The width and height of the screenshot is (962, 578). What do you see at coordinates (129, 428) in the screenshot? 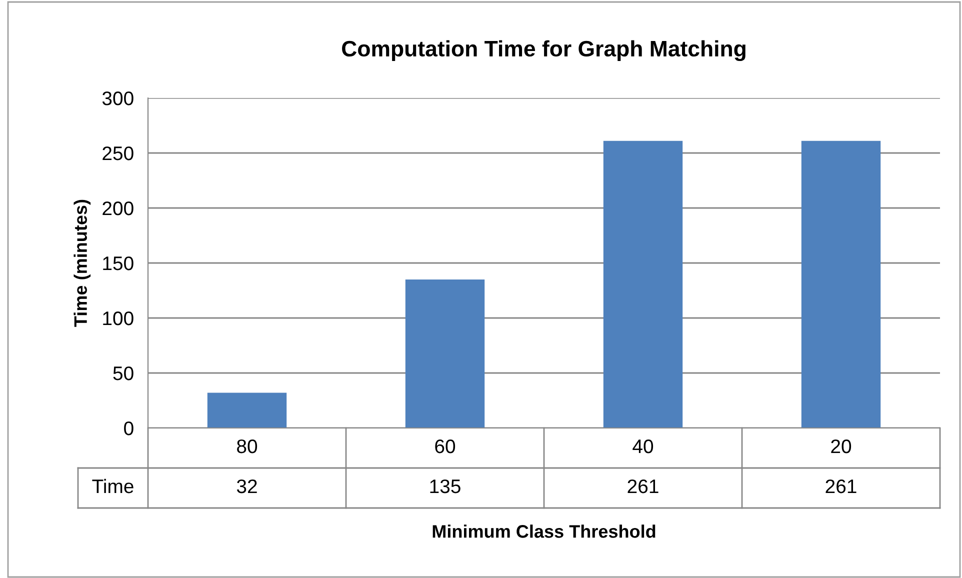
I see `y-tick-label: 0` at bounding box center [129, 428].